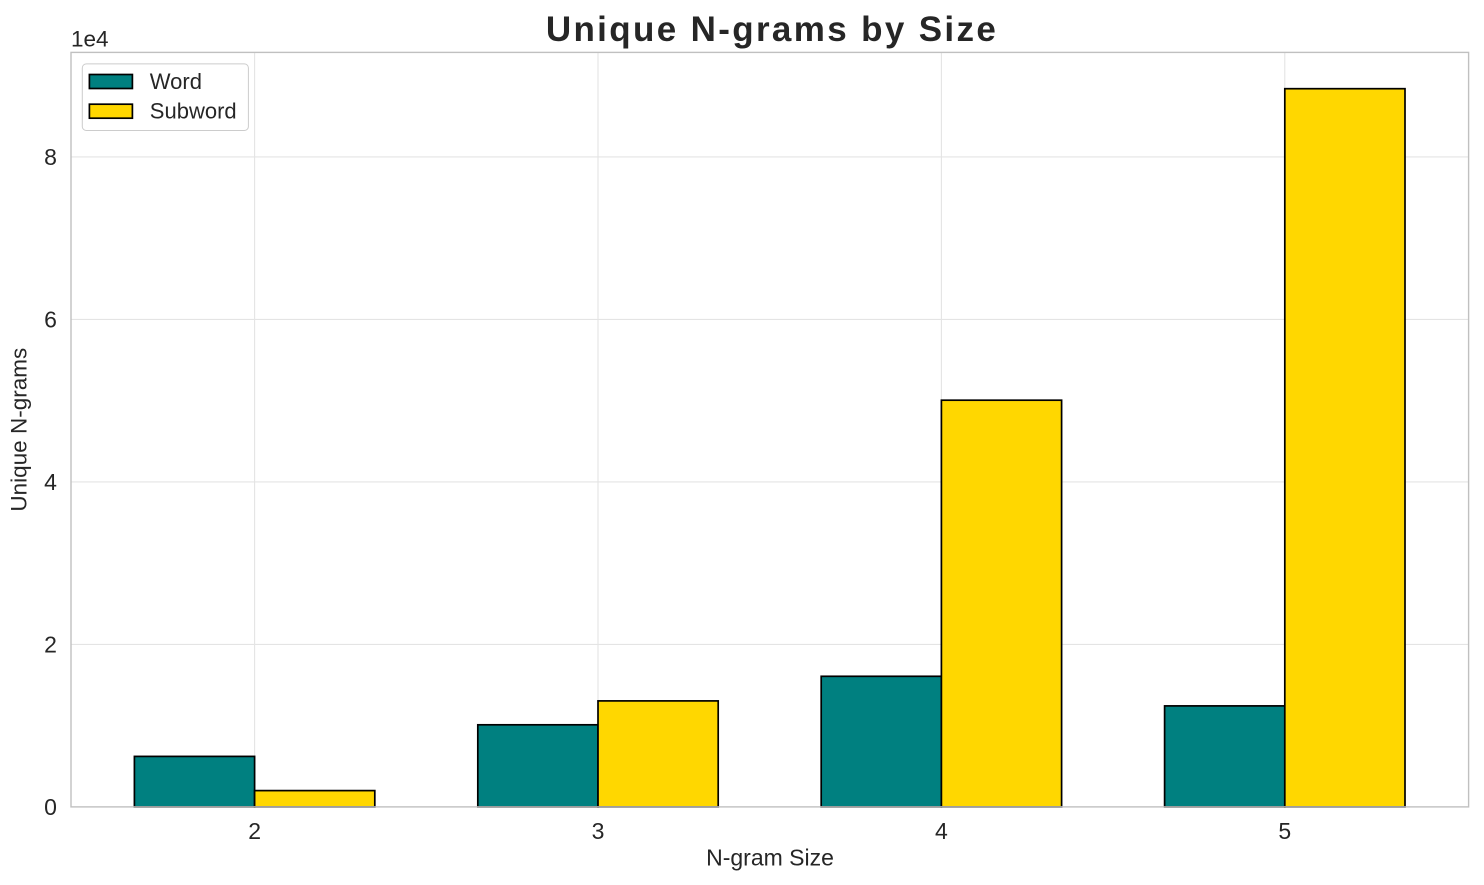  Describe the element at coordinates (19, 430) in the screenshot. I see `svg-text: Unique N-grams` at that location.